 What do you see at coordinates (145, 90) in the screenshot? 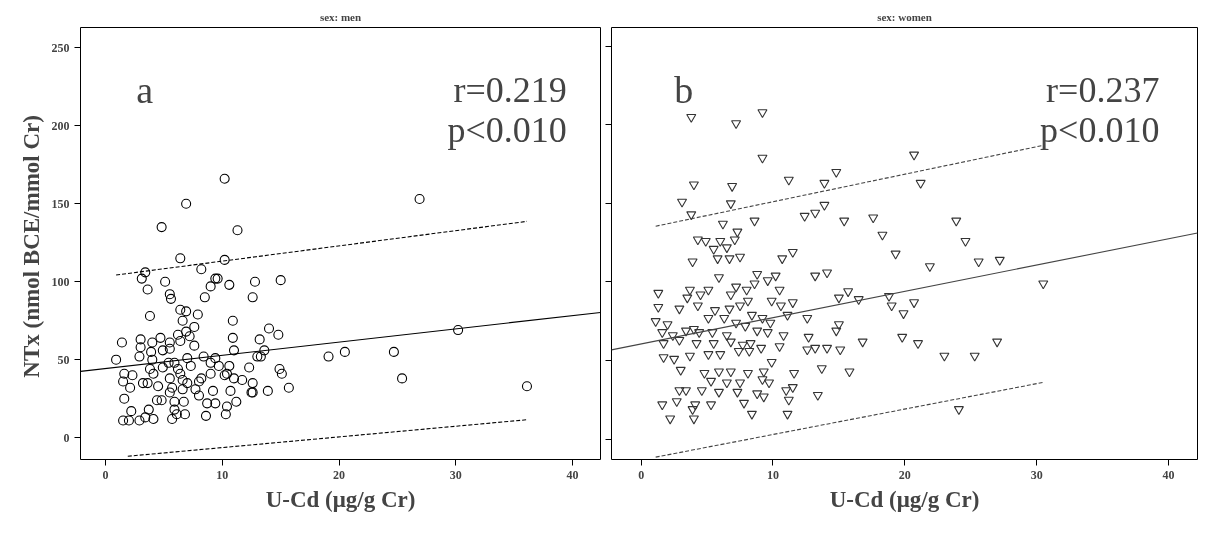
I see `annotation: a` at bounding box center [145, 90].